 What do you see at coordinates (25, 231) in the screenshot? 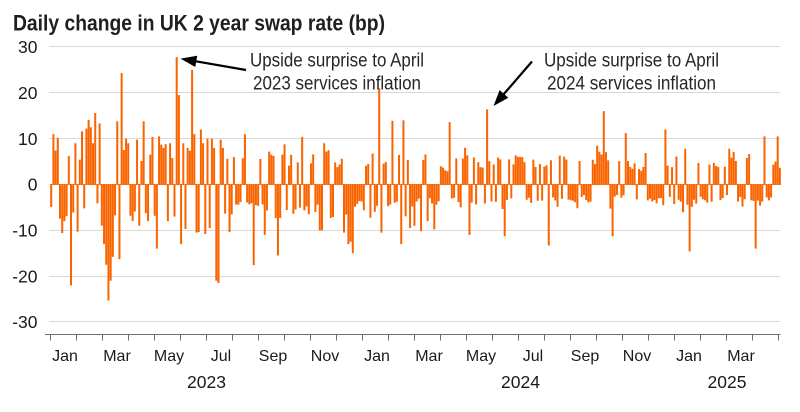
I see `svg-text: -10` at bounding box center [25, 231].